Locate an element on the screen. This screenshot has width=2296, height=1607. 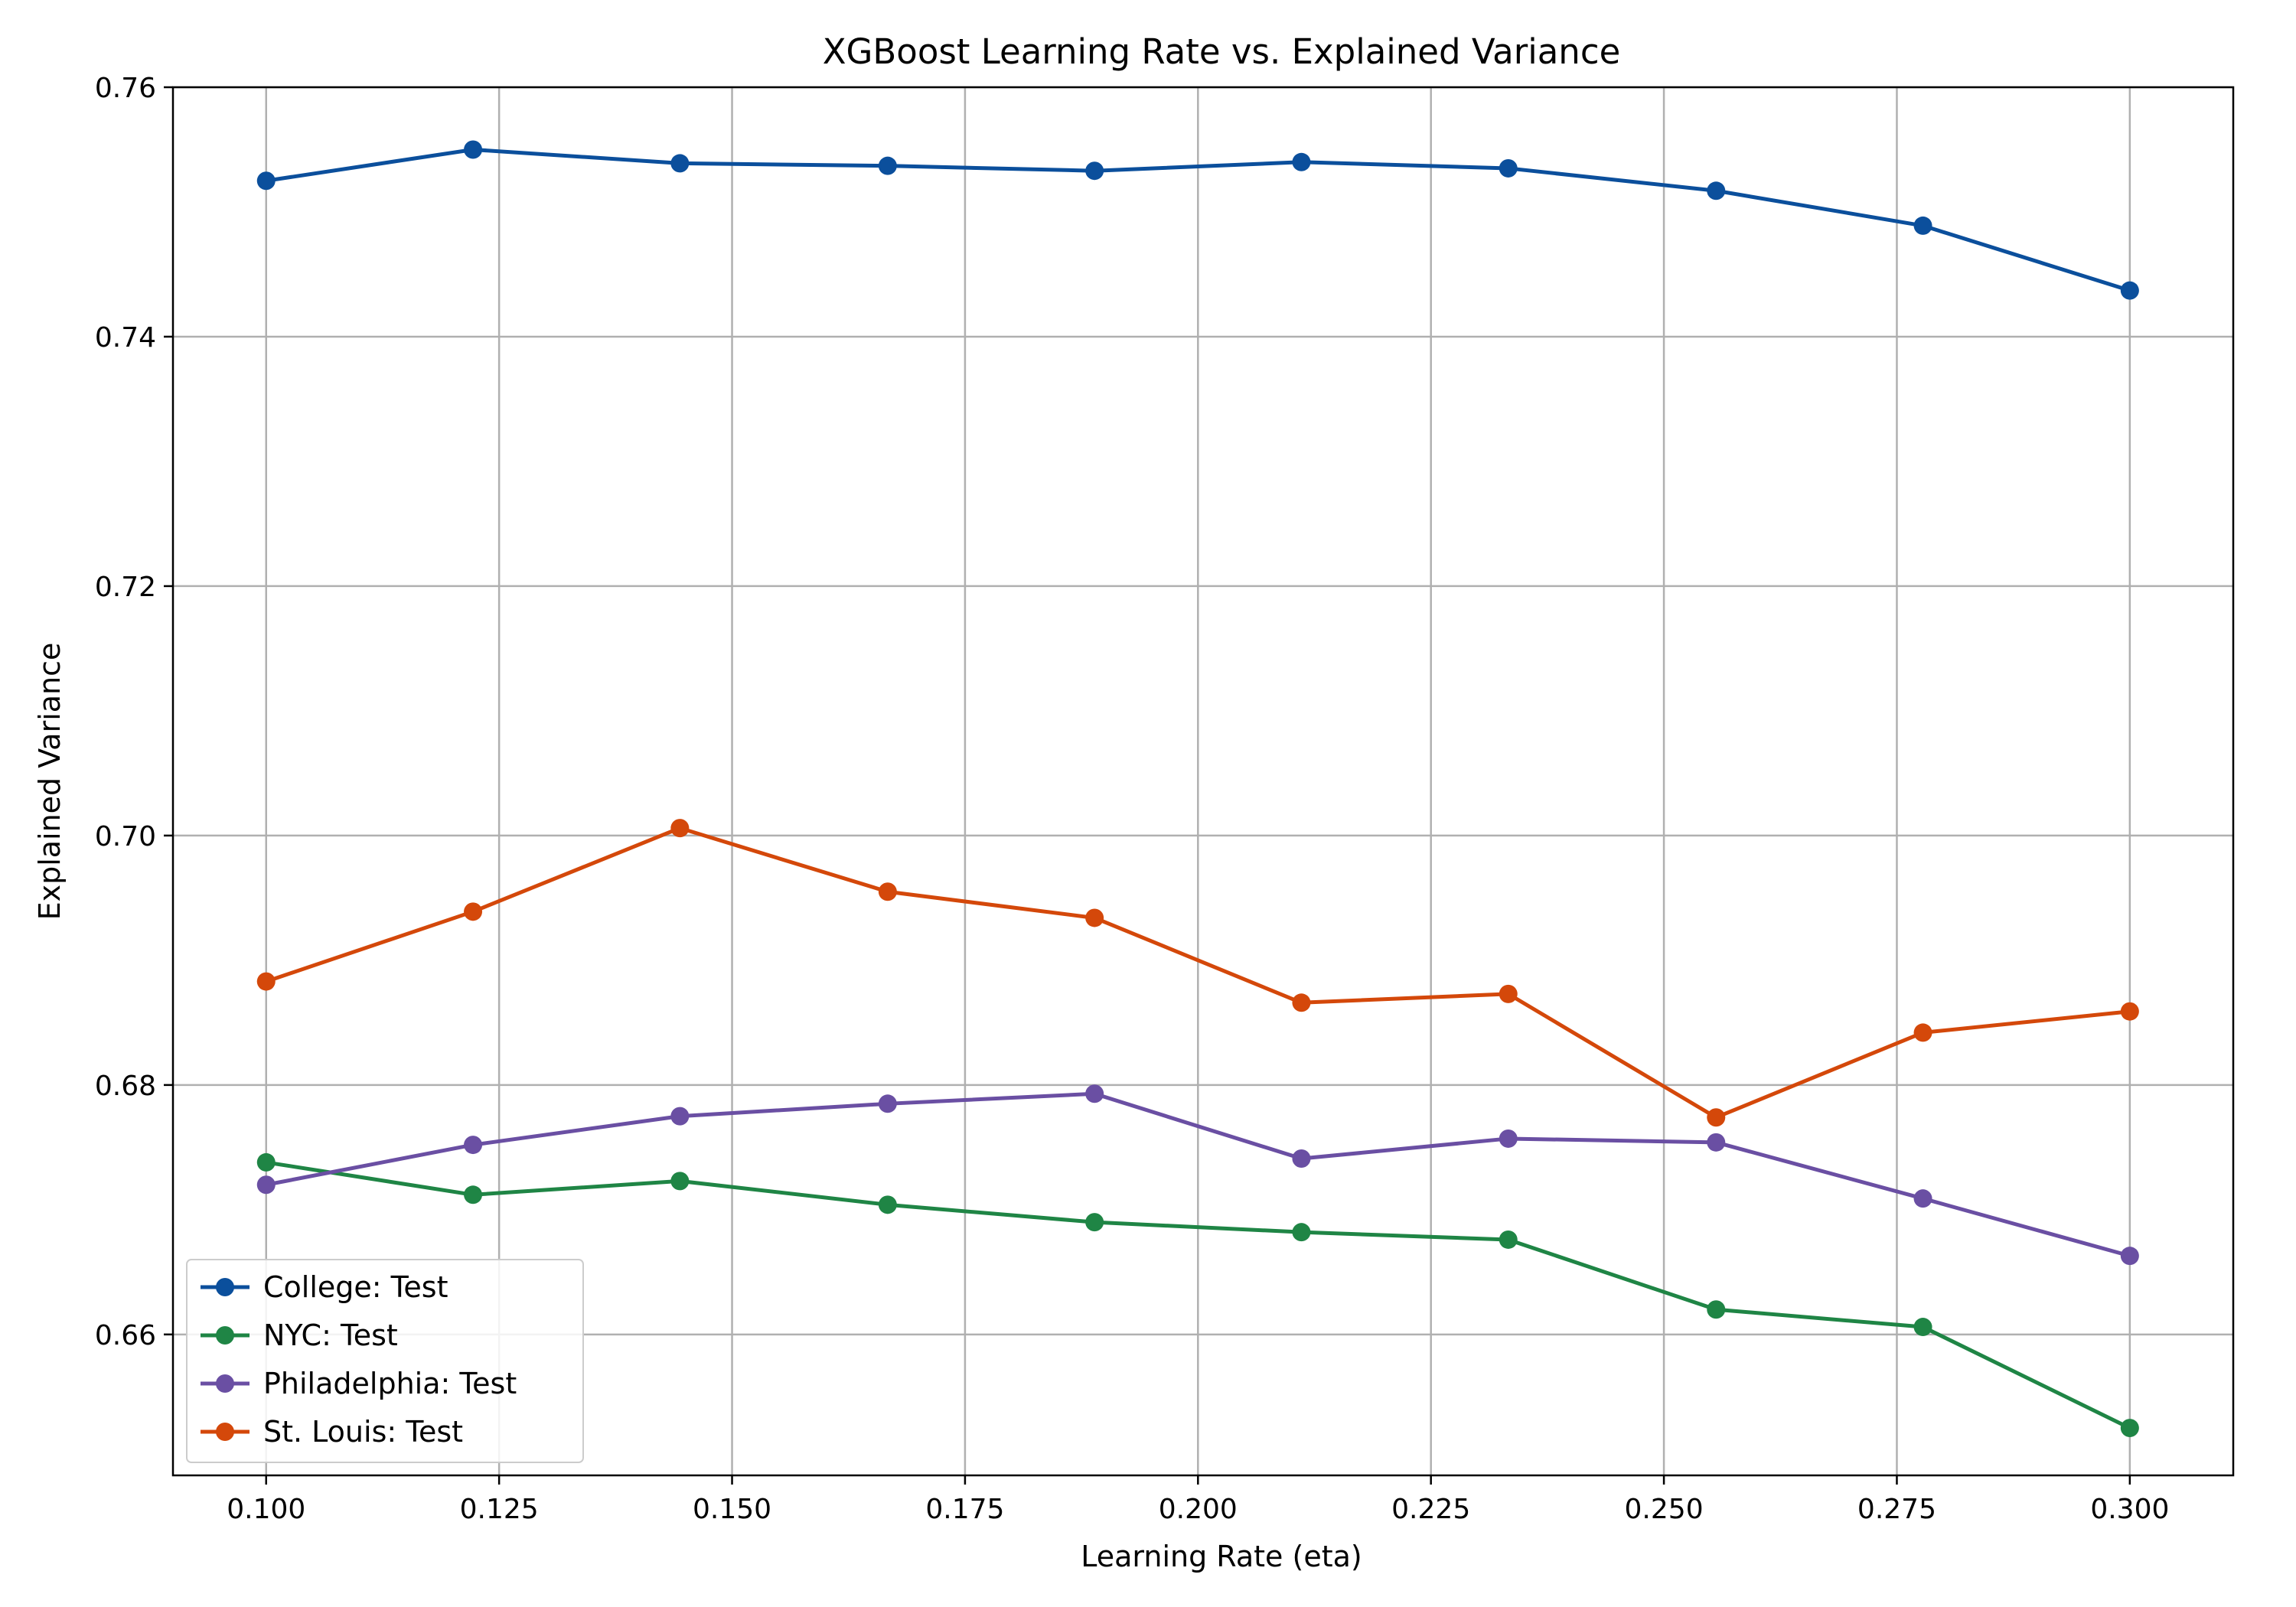
y-tick-label: 0.66 is located at coordinates (125, 1335).